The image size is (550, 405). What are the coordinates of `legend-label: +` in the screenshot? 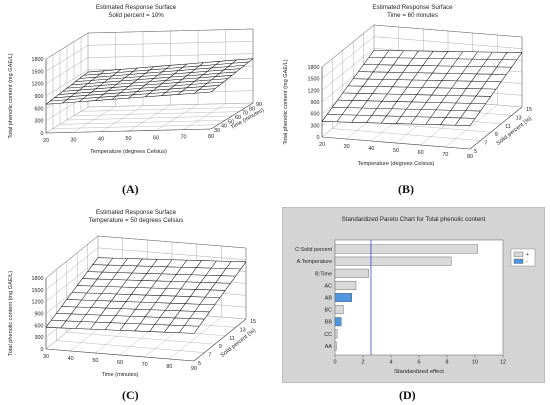 It's located at (527, 255).